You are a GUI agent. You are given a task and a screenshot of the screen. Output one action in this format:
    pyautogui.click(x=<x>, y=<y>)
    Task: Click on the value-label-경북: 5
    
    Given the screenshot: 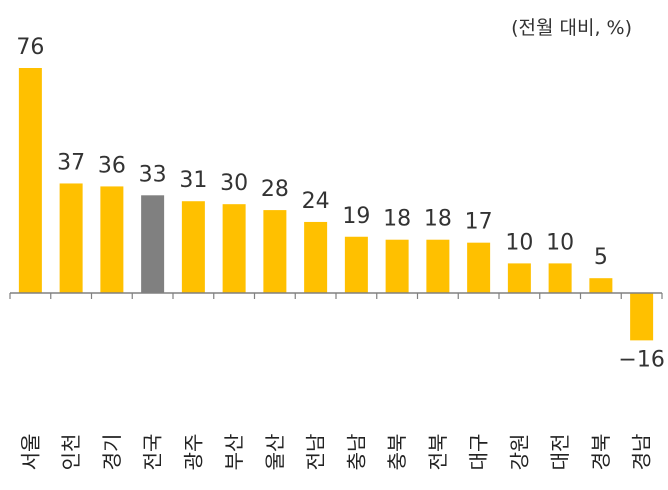 What is the action you would take?
    pyautogui.click(x=601, y=257)
    